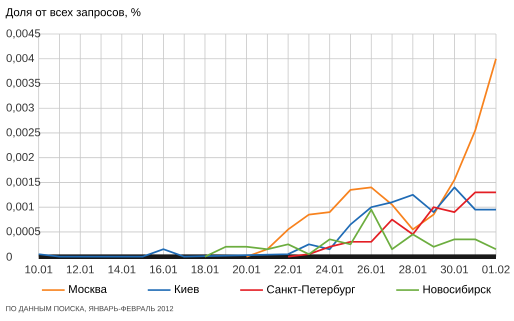  Describe the element at coordinates (205, 269) in the screenshot. I see `x-tick-label: 18.01` at that location.